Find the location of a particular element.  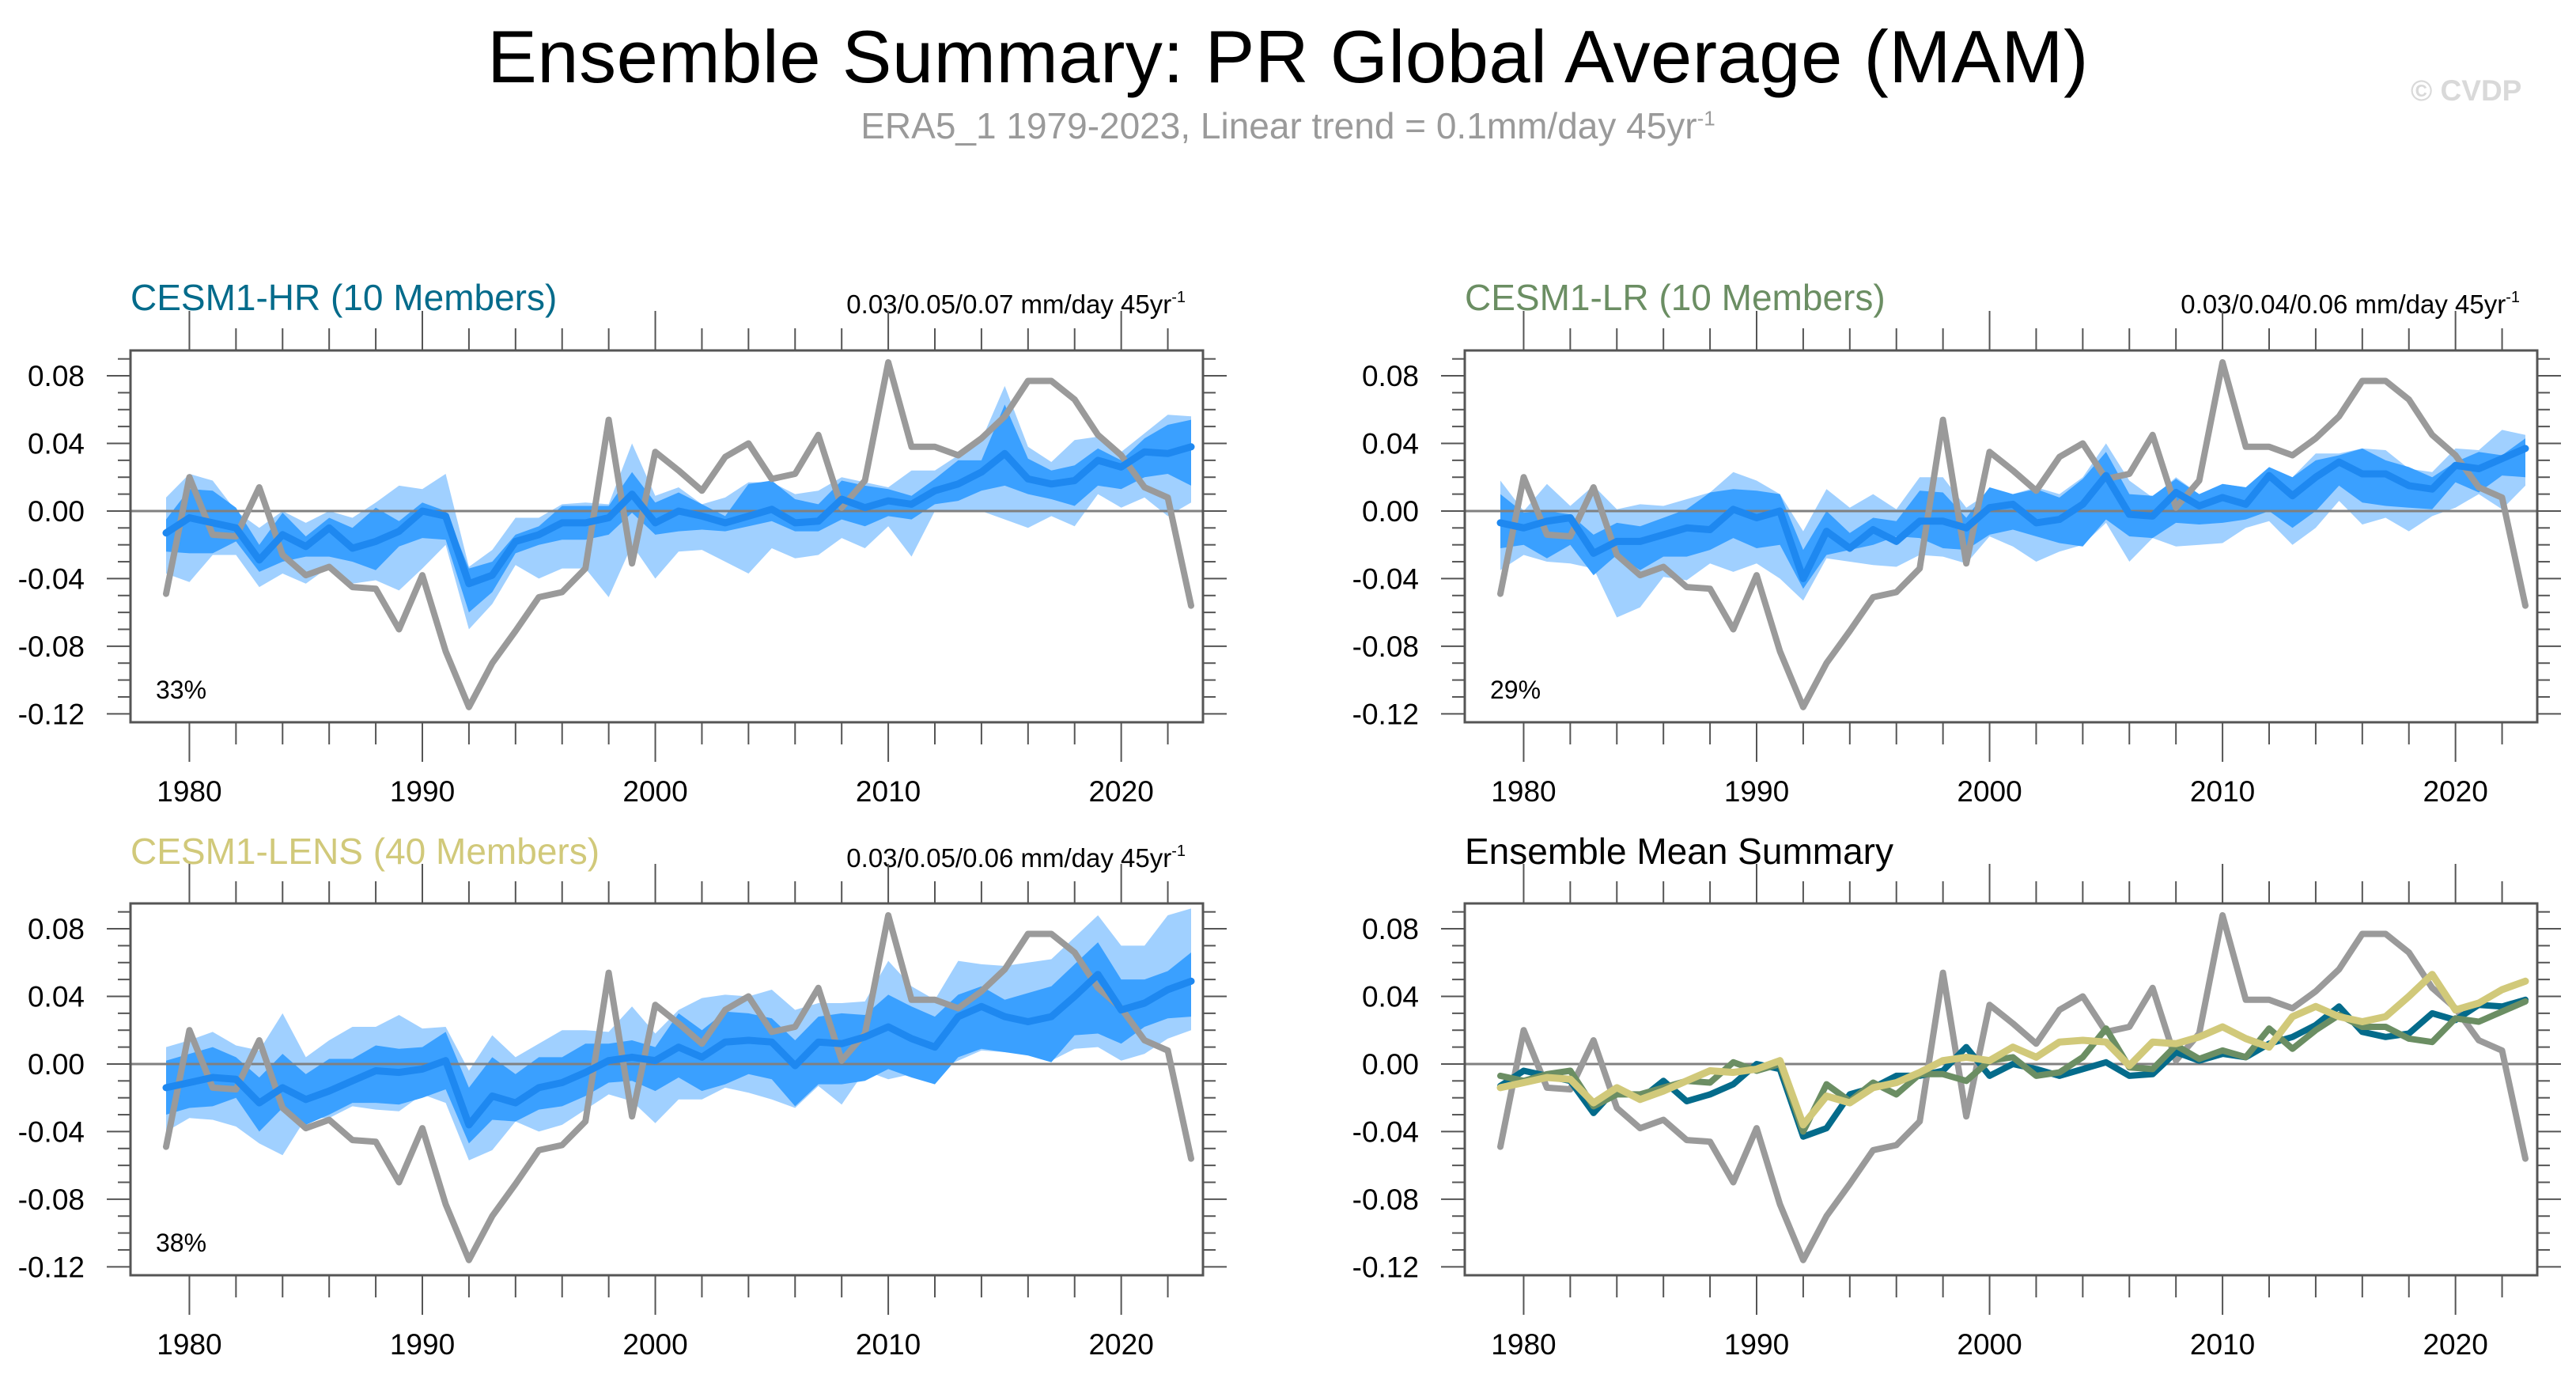

trend-label: 0.03/0.05/0.07 mm/day 45yr-1 is located at coordinates (1016, 304).